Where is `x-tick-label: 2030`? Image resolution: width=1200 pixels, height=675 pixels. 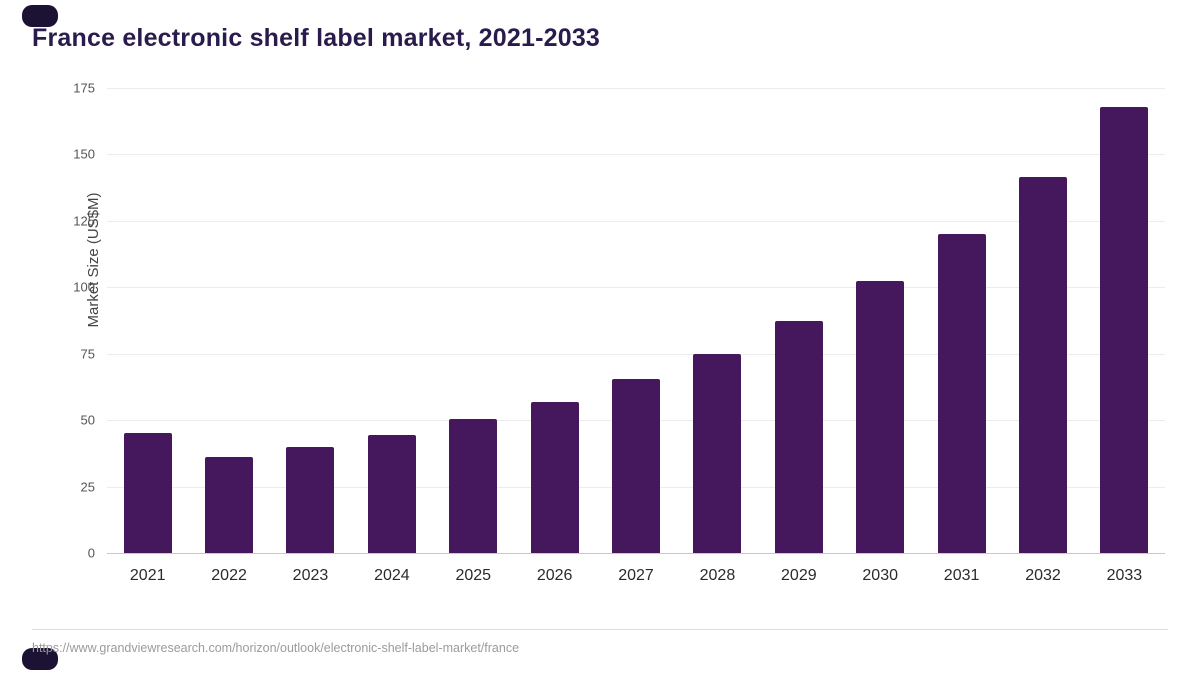 x-tick-label: 2030 is located at coordinates (880, 575).